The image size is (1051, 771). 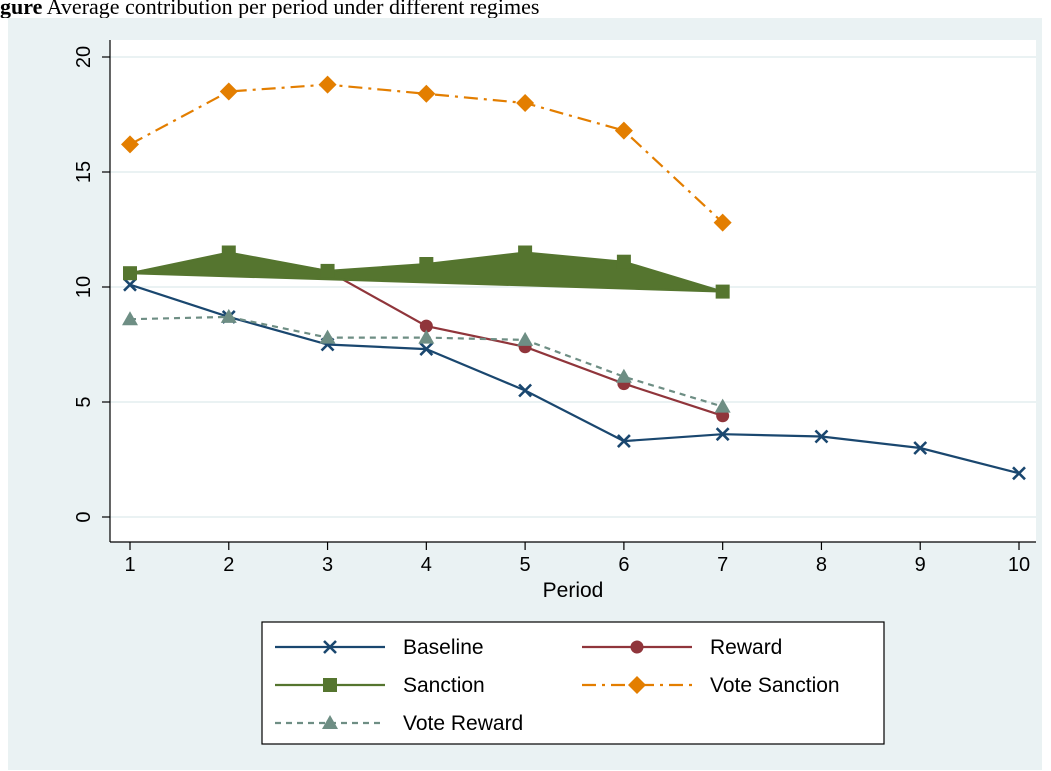 What do you see at coordinates (426, 360) in the screenshot?
I see `series-vote-reward` at bounding box center [426, 360].